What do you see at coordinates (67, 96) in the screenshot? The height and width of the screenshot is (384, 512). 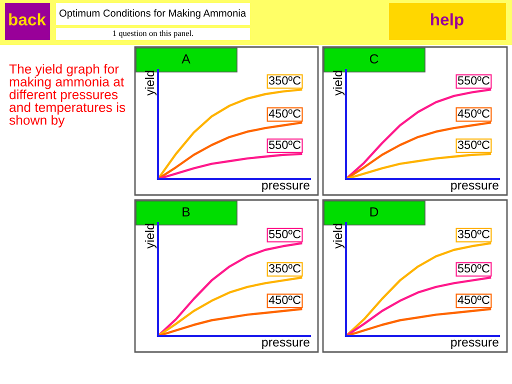 I see `text: The yield graph for making ammonia at different pressures and temperatures is shown by` at bounding box center [67, 96].